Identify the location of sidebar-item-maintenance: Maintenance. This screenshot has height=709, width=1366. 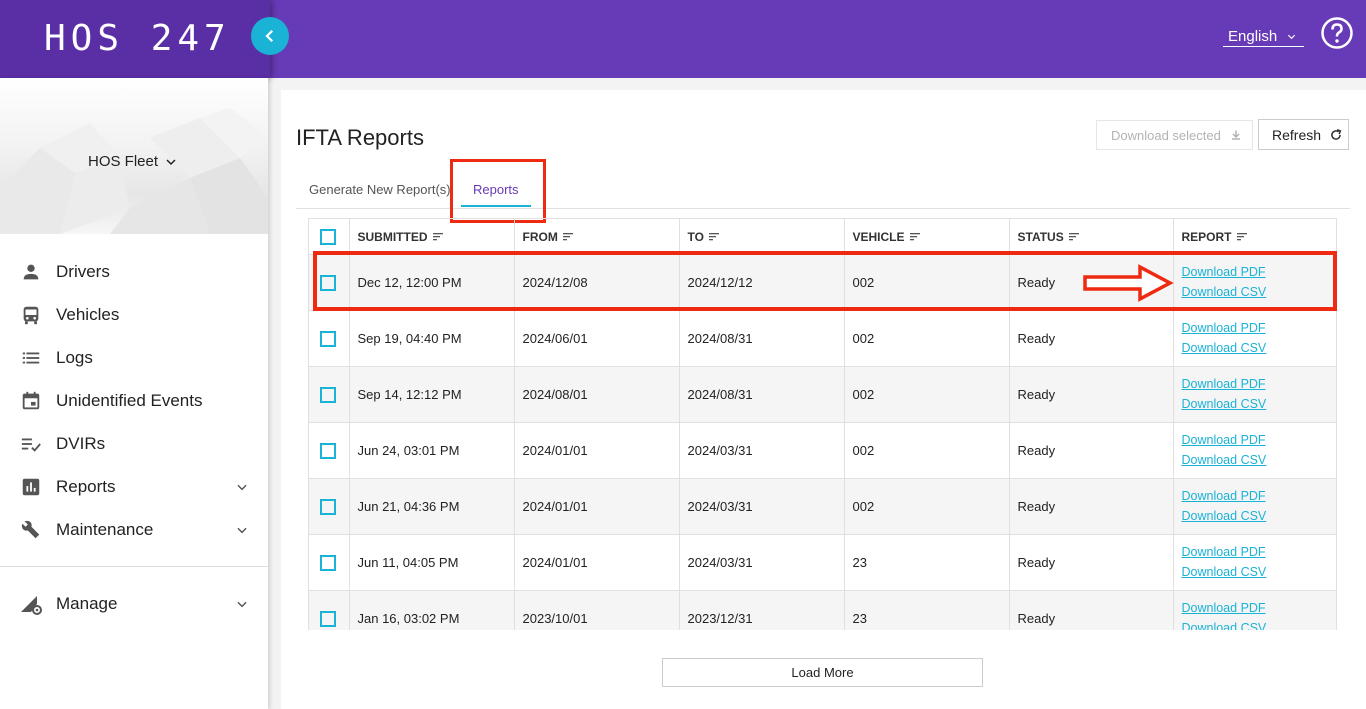
(134, 530).